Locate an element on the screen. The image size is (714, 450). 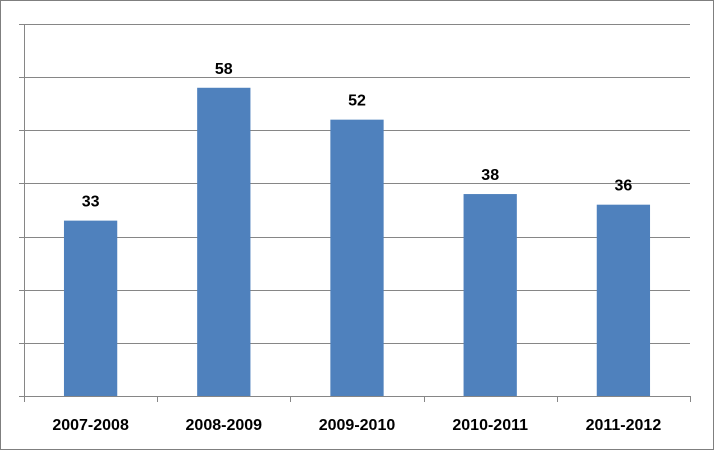
bar-2011-2012 is located at coordinates (623, 300).